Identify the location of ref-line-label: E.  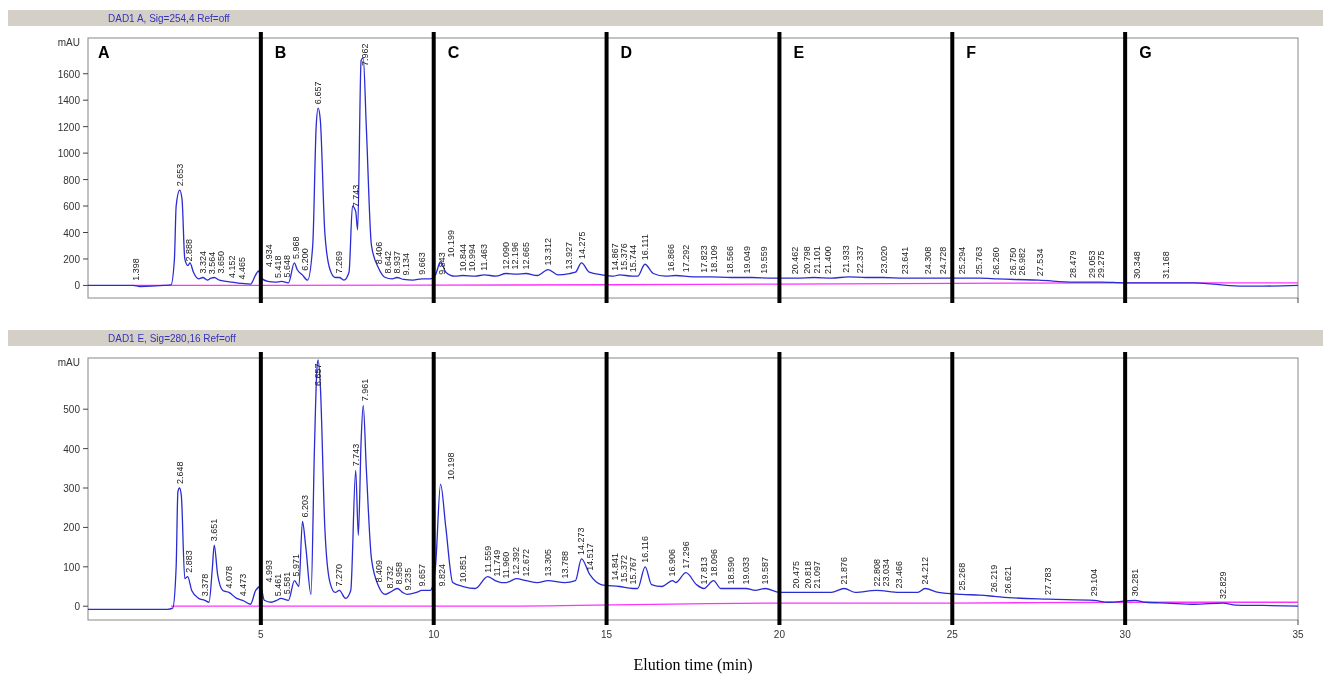
(799, 52).